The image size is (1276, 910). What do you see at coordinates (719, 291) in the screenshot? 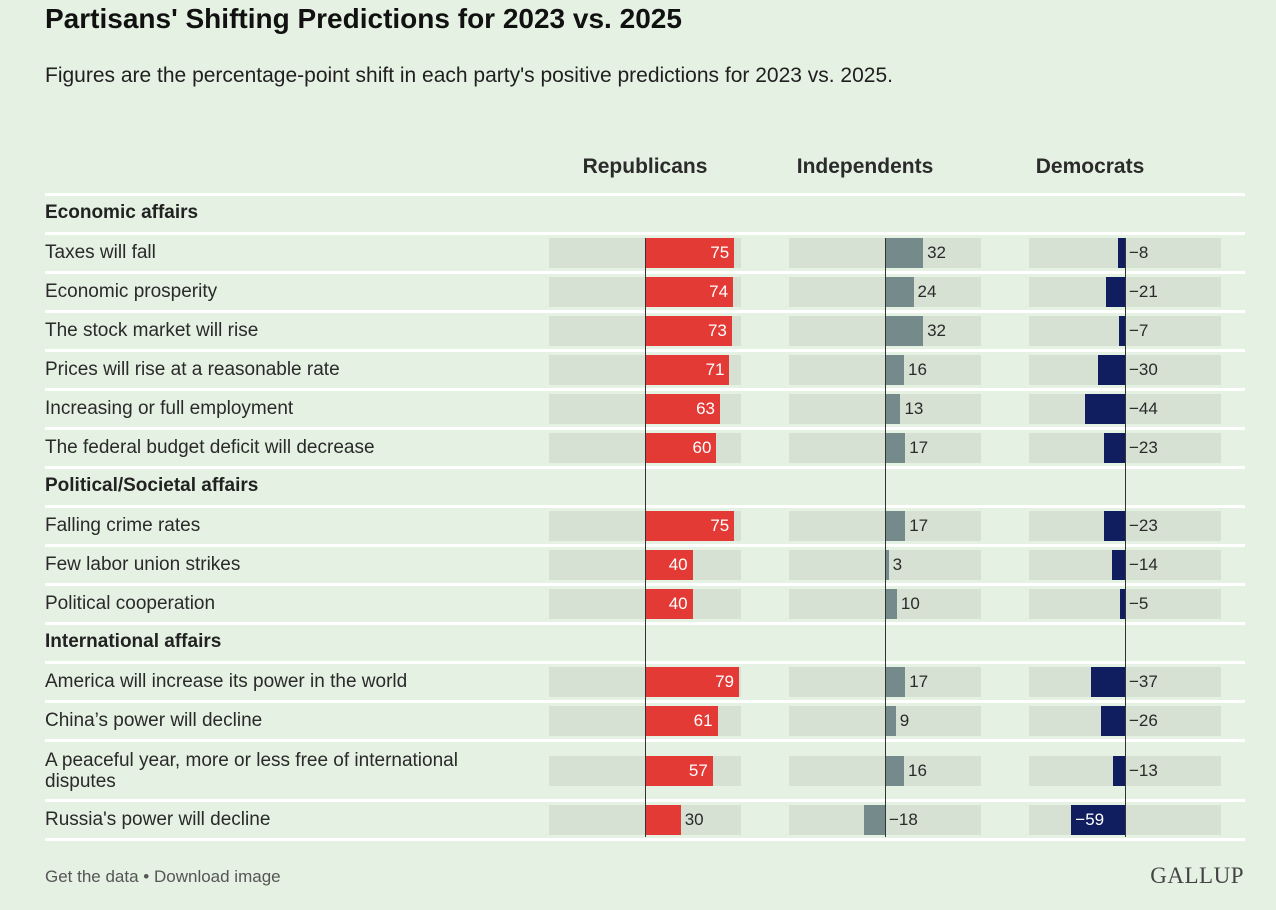
I see `data-label-republicans: 74` at bounding box center [719, 291].